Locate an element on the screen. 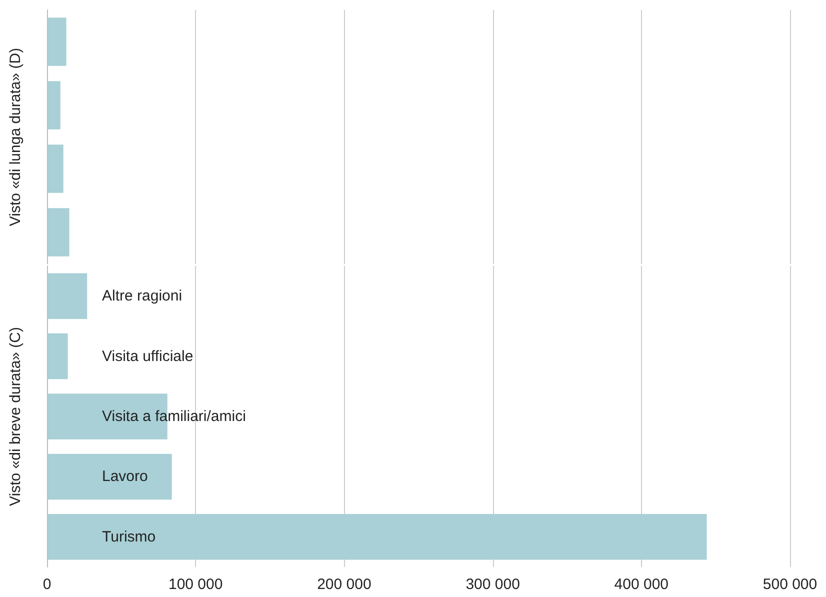 This screenshot has width=826, height=597. y-tick-label: Turismo is located at coordinates (129, 537).